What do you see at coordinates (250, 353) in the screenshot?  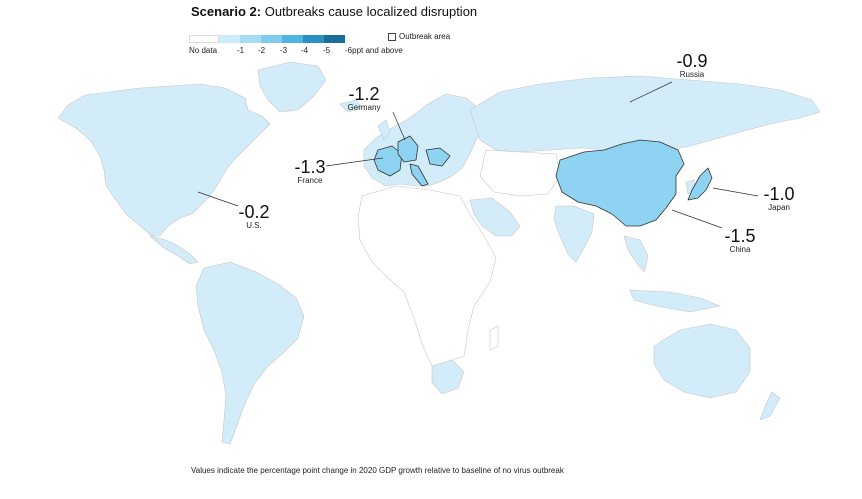 I see `region-south-america` at bounding box center [250, 353].